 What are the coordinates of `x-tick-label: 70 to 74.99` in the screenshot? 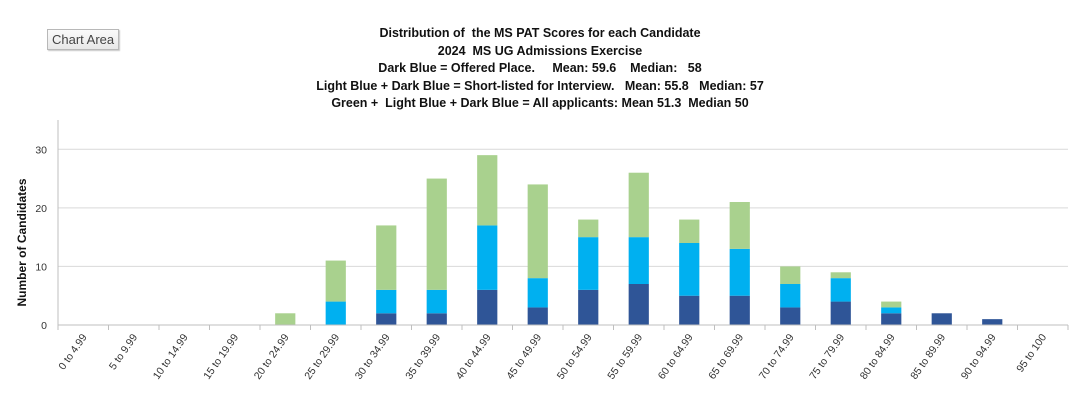 It's located at (777, 357).